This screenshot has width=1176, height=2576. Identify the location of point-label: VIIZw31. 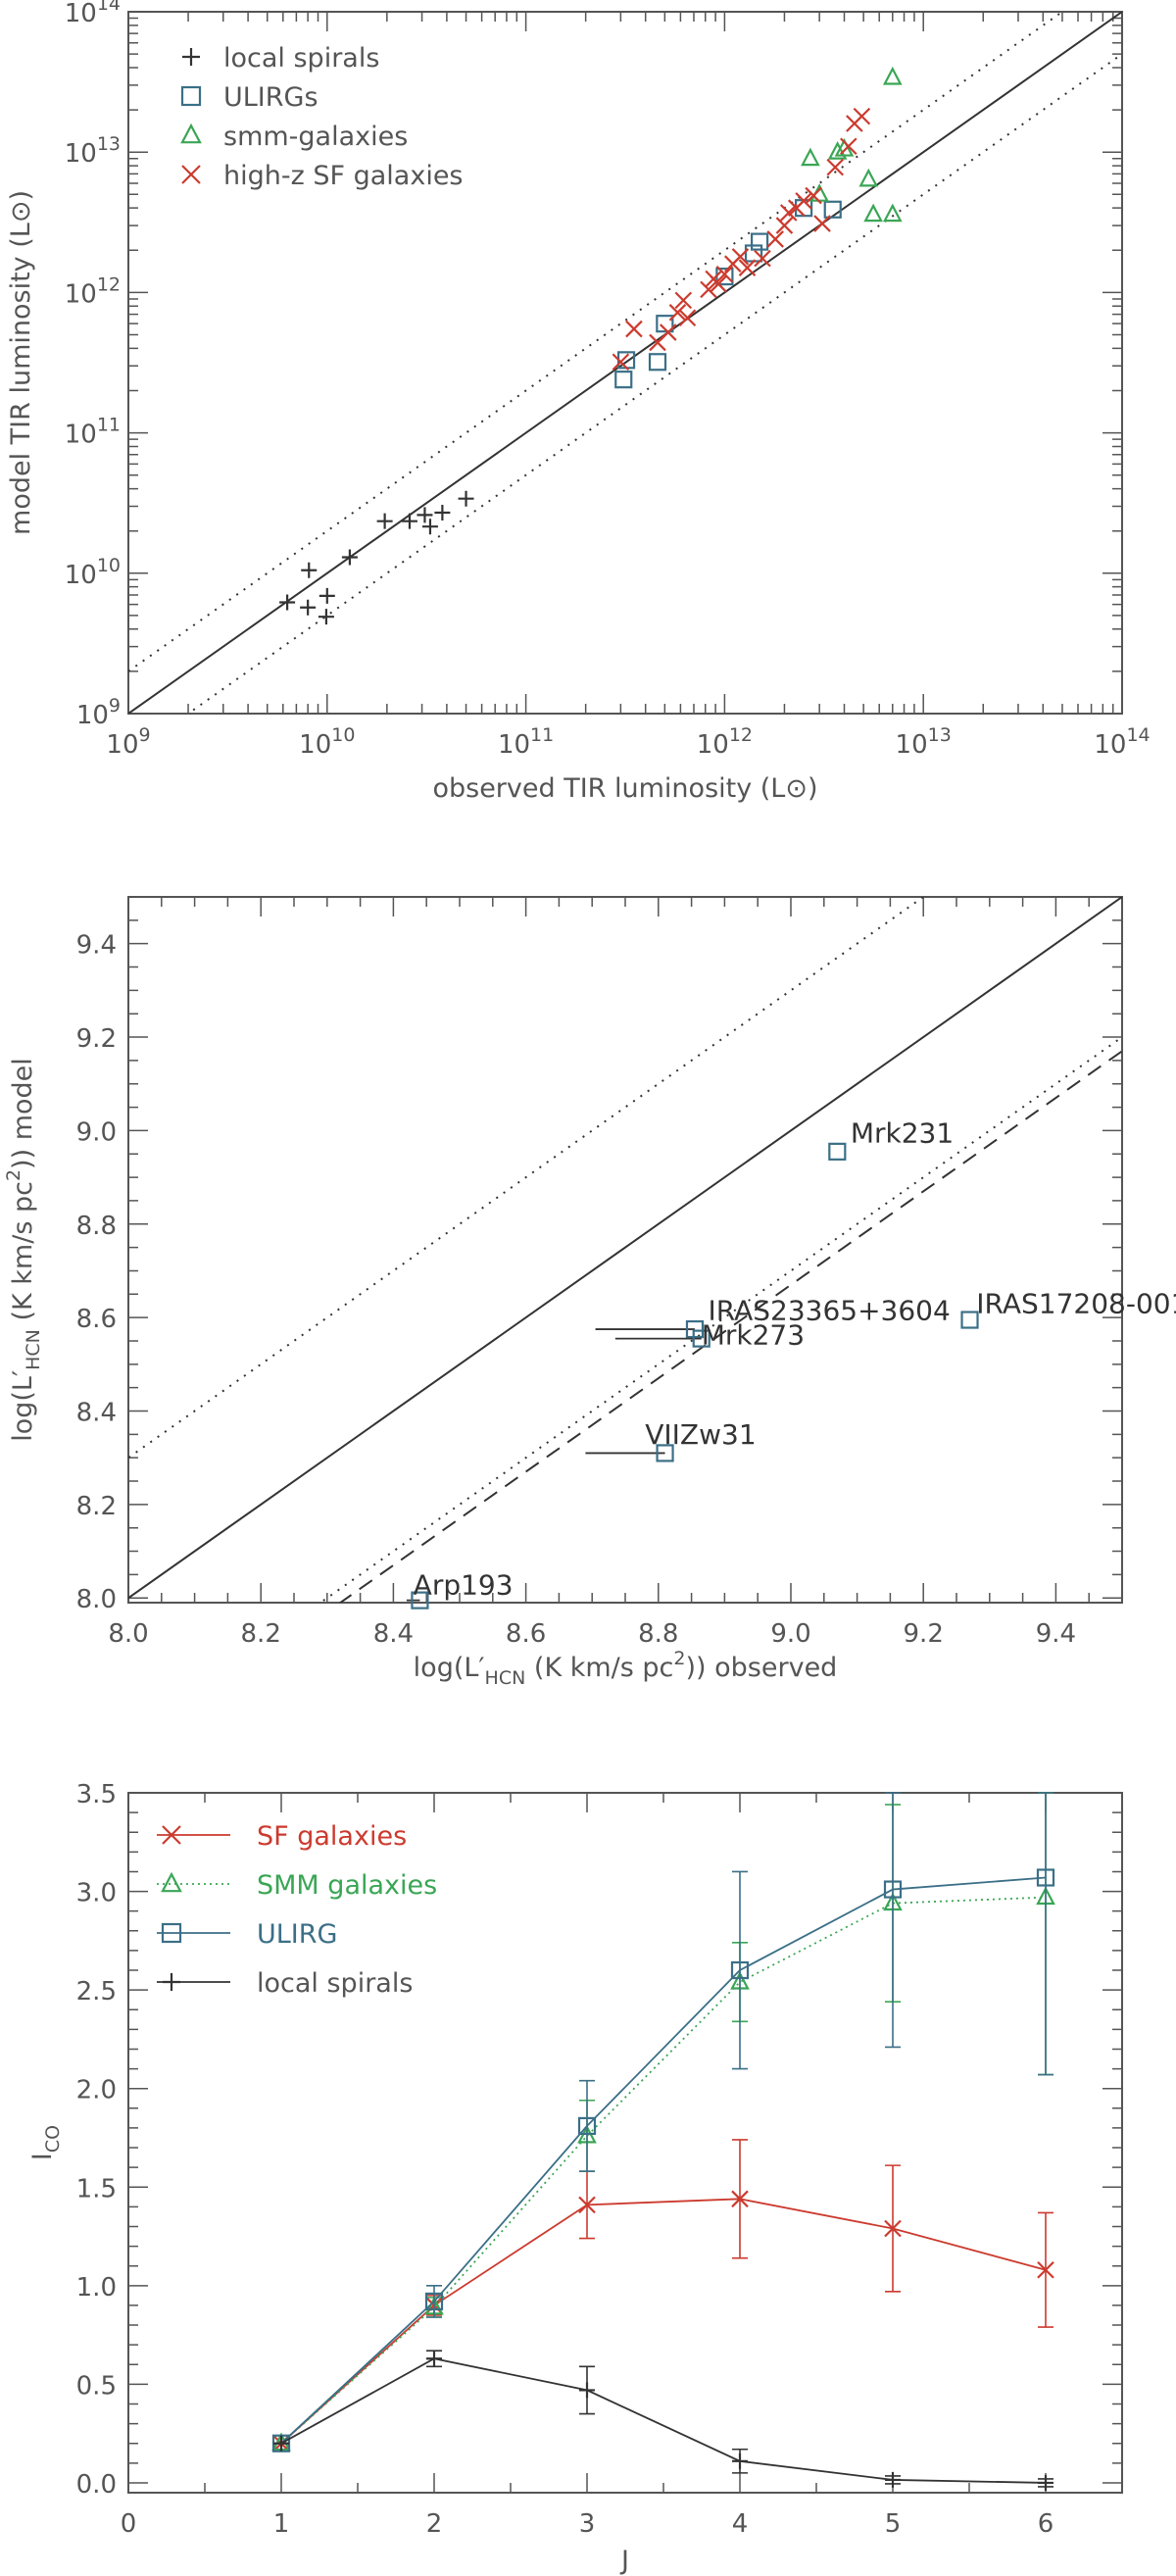
(700, 1434).